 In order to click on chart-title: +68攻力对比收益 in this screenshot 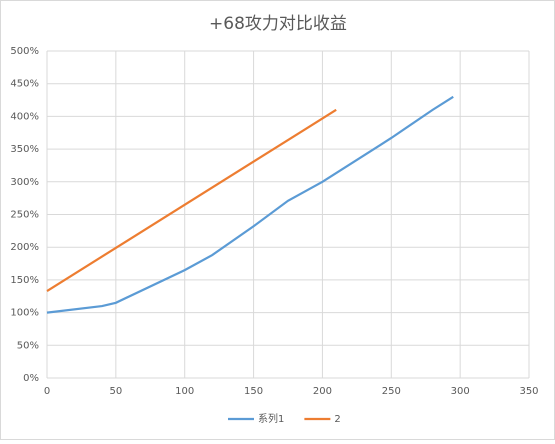, I will do `click(278, 24)`.